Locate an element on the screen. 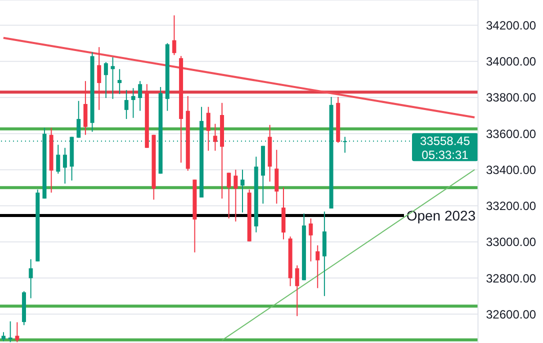 Image resolution: width=543 pixels, height=343 pixels. y-tick-label: 34000.00 is located at coordinates (511, 61).